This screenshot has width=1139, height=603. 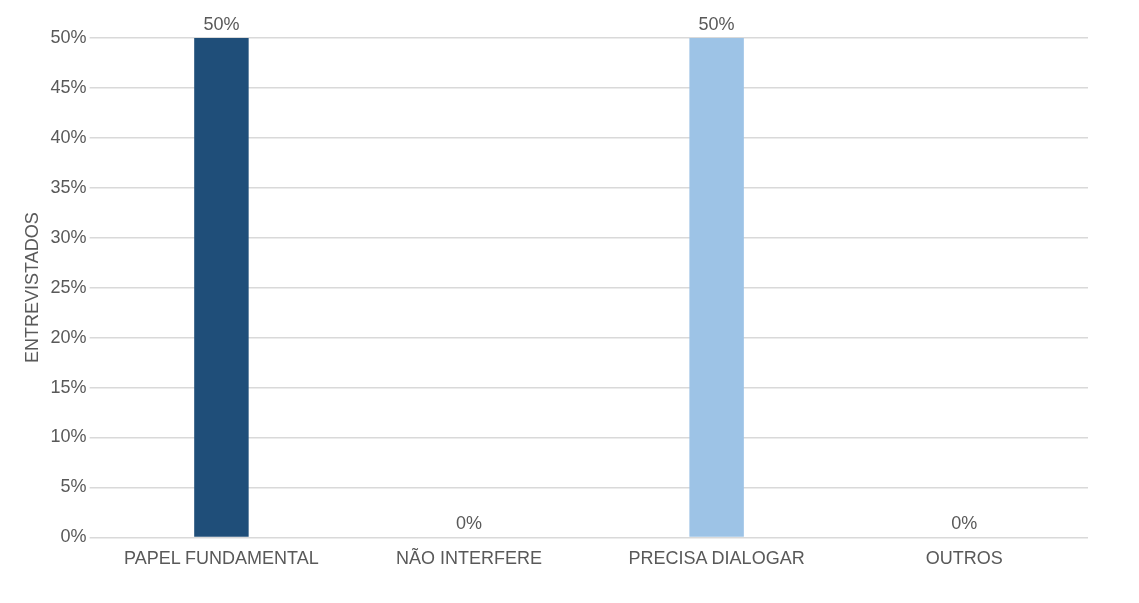 What do you see at coordinates (68, 86) in the screenshot?
I see `y-tick-label: 45%` at bounding box center [68, 86].